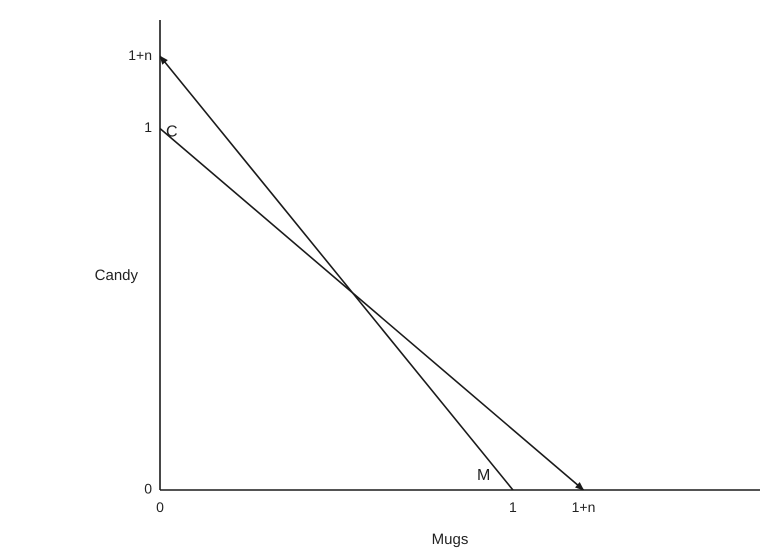 The width and height of the screenshot is (764, 554). I want to click on x-tick-label: 1+n, so click(584, 507).